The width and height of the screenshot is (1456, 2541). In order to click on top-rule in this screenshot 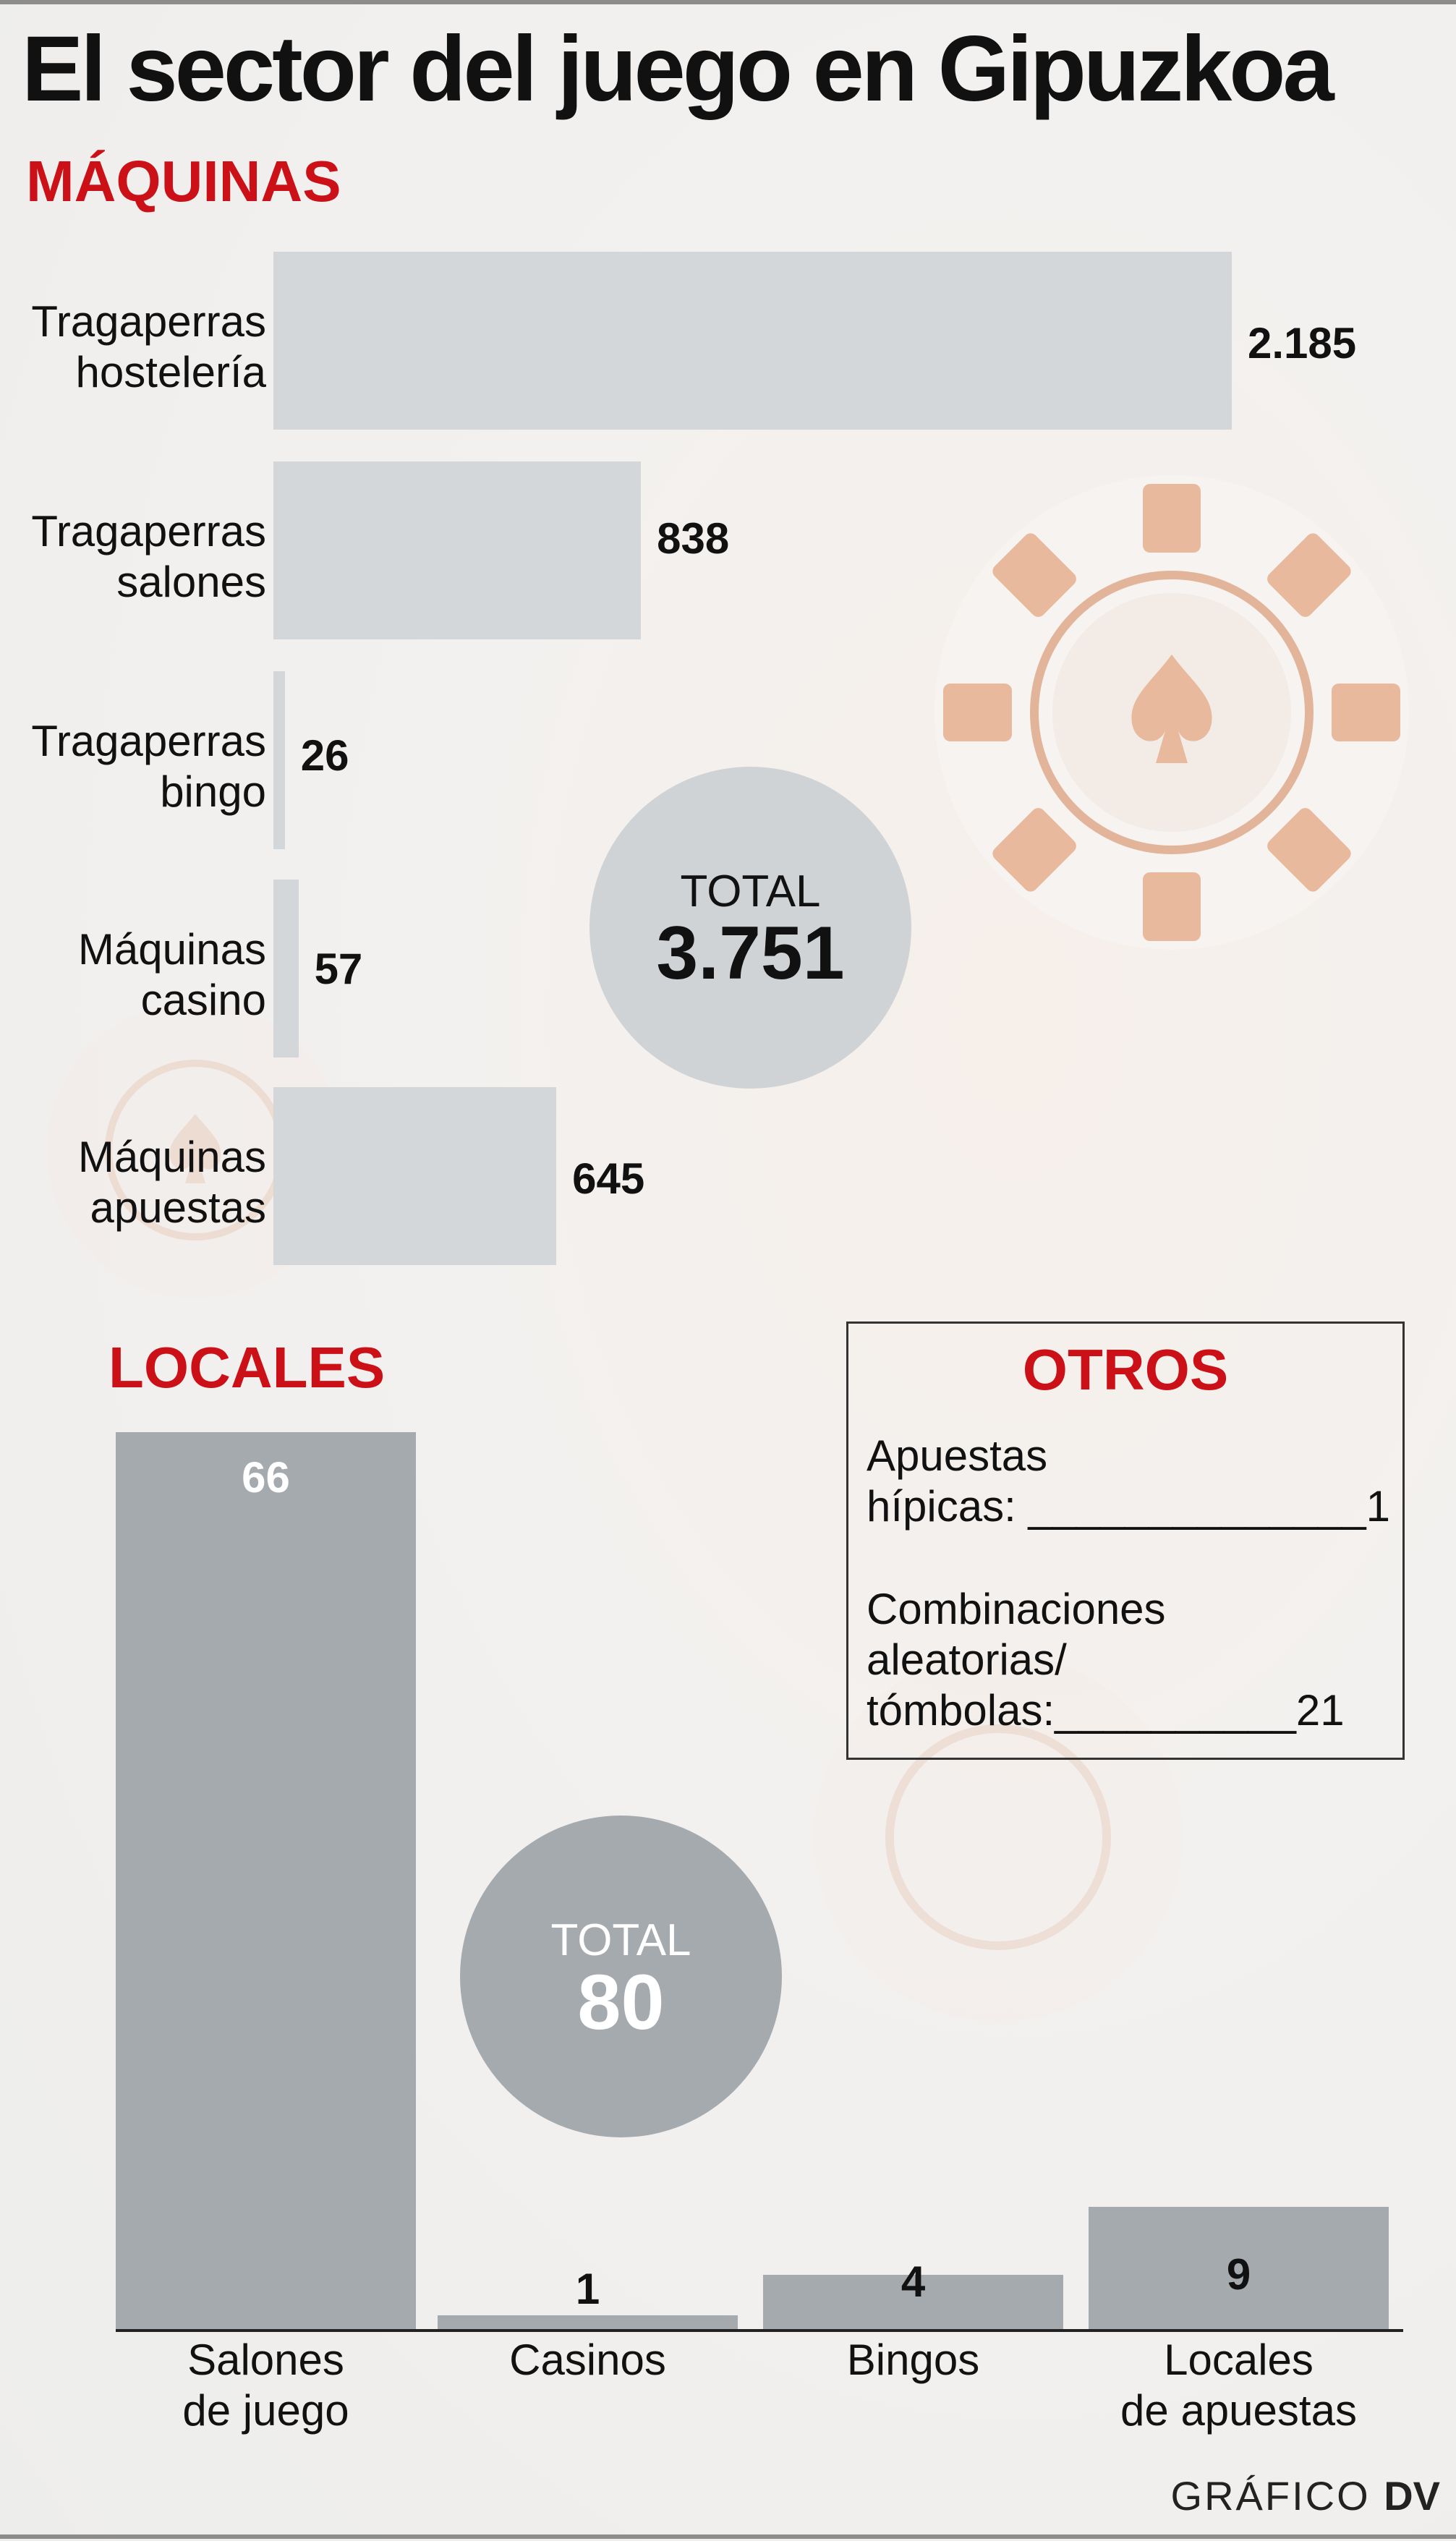, I will do `click(728, 2)`.